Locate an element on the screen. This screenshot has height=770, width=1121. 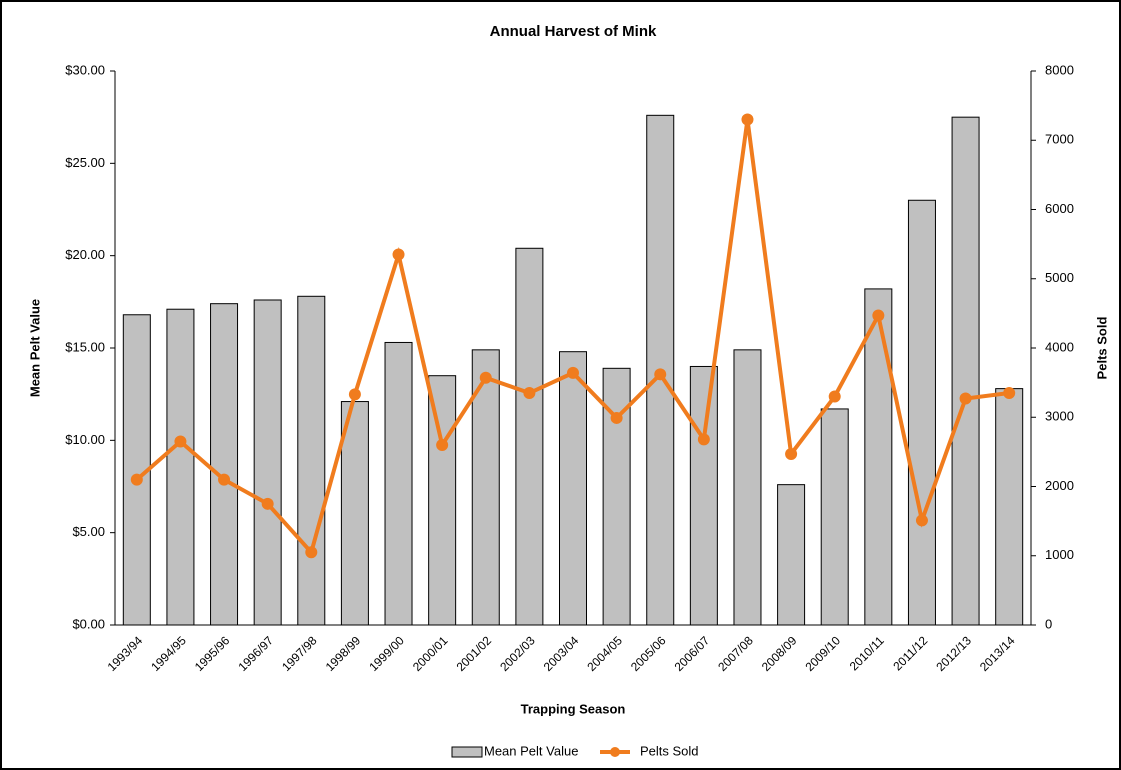
y-tick-label: $30.00 is located at coordinates (85, 69).